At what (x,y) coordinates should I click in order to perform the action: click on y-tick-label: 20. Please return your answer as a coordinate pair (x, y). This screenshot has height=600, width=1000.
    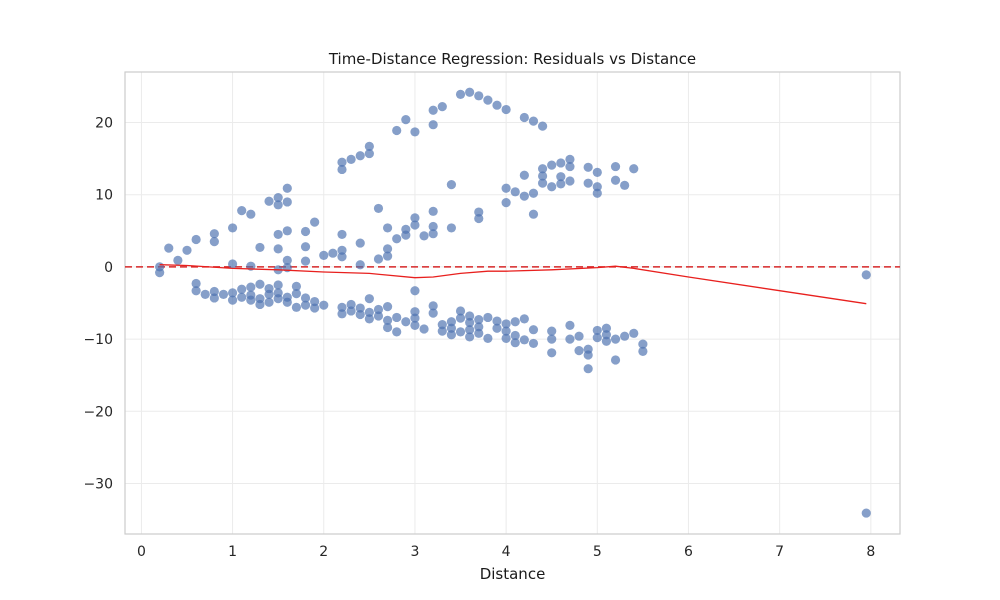
    Looking at the image, I should click on (104, 124).